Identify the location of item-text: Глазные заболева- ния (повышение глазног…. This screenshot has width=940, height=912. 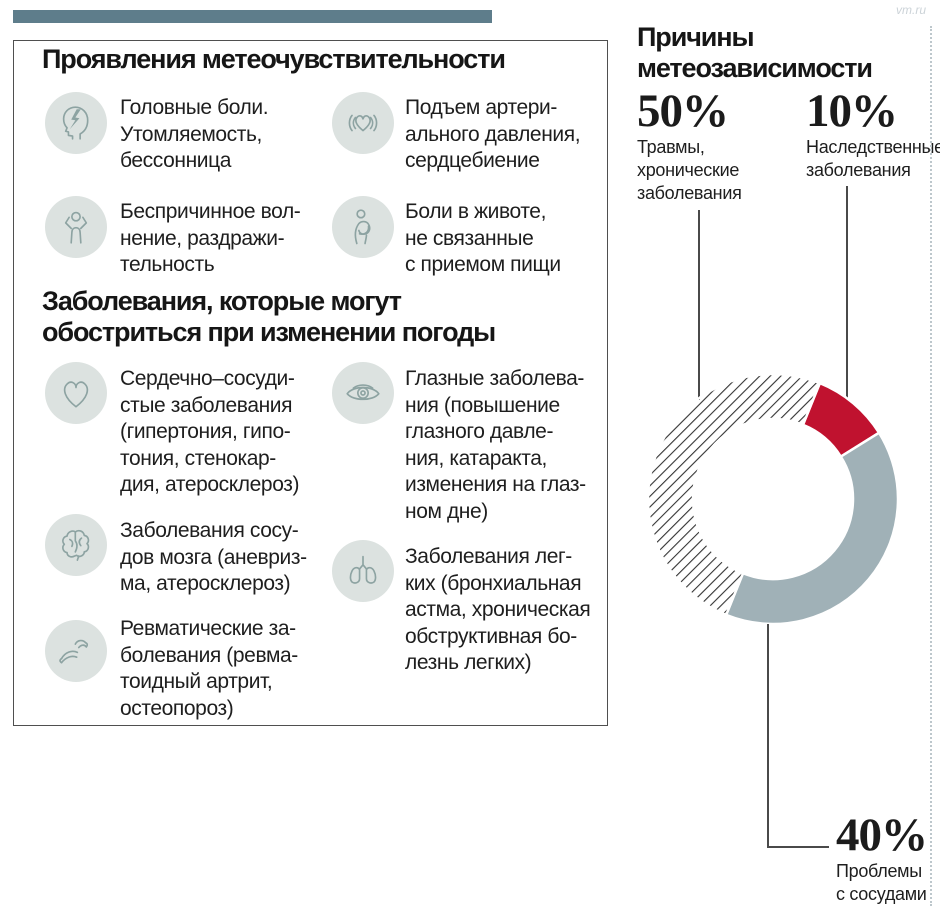
(495, 445).